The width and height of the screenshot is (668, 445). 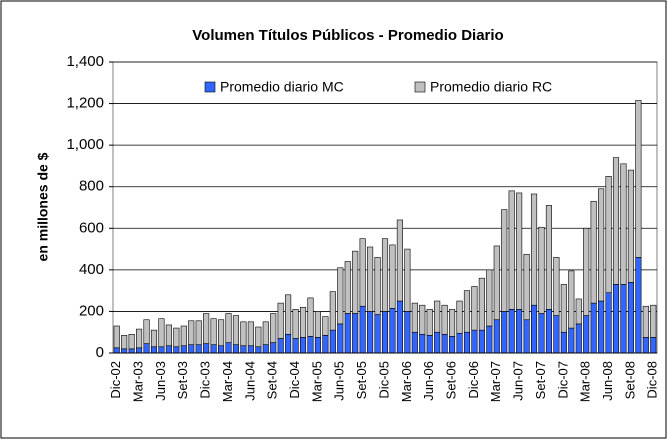 What do you see at coordinates (451, 380) in the screenshot?
I see `x-tick-label: Set-06` at bounding box center [451, 380].